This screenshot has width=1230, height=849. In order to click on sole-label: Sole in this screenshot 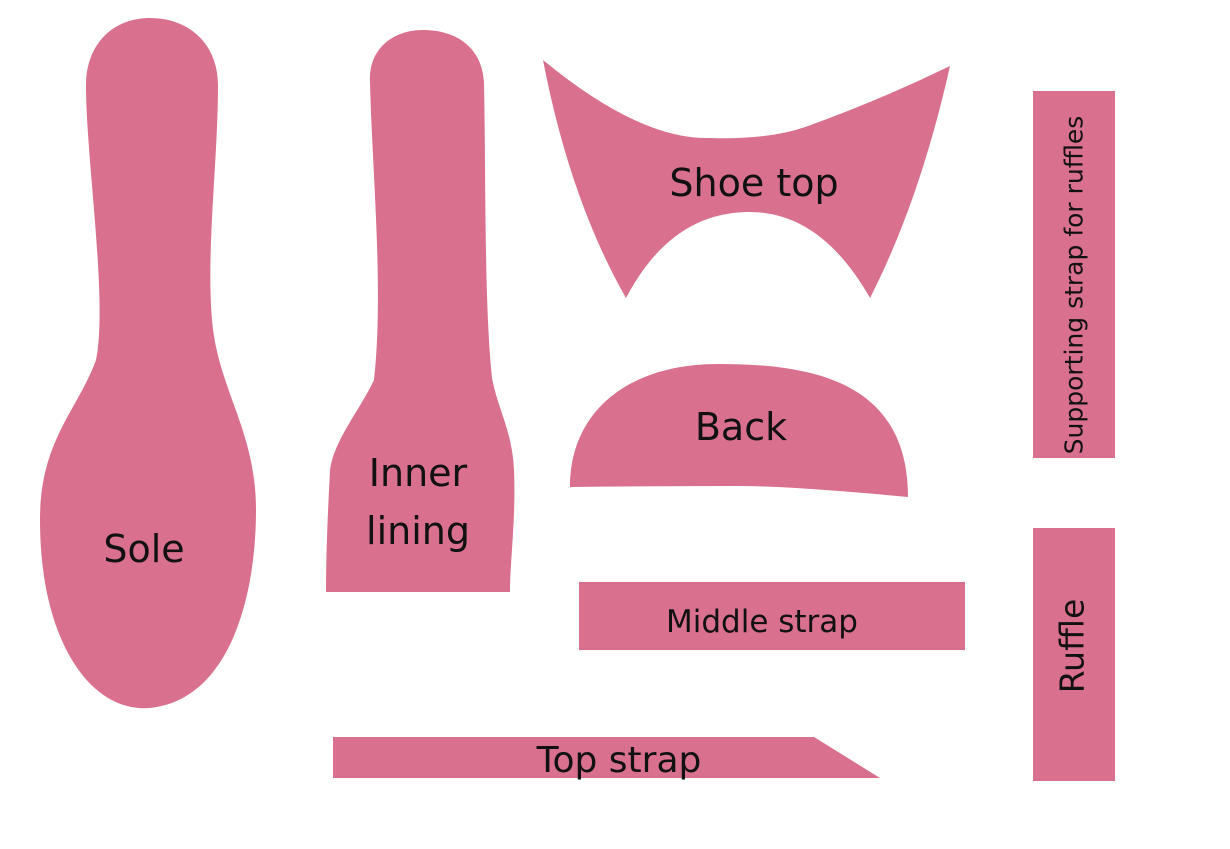, I will do `click(143, 549)`.